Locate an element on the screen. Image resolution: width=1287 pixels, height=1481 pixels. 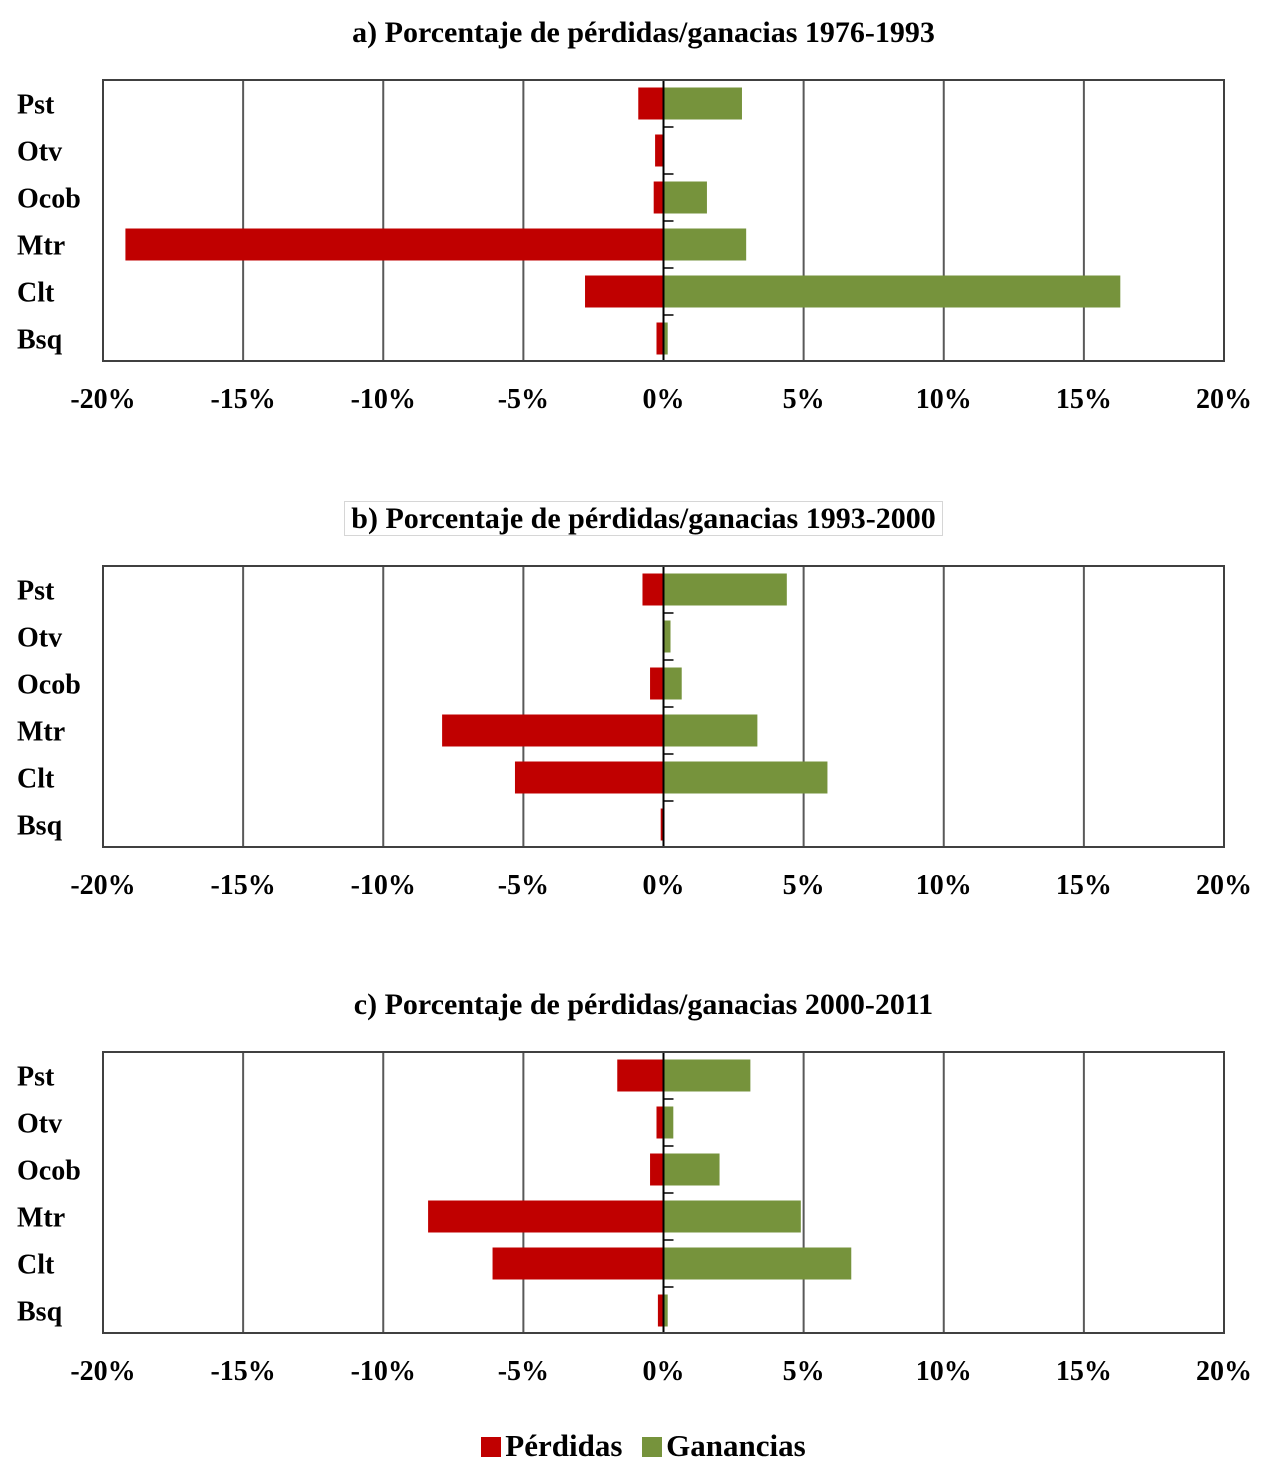
legend-item-gains: Ganancias is located at coordinates (724, 1446).